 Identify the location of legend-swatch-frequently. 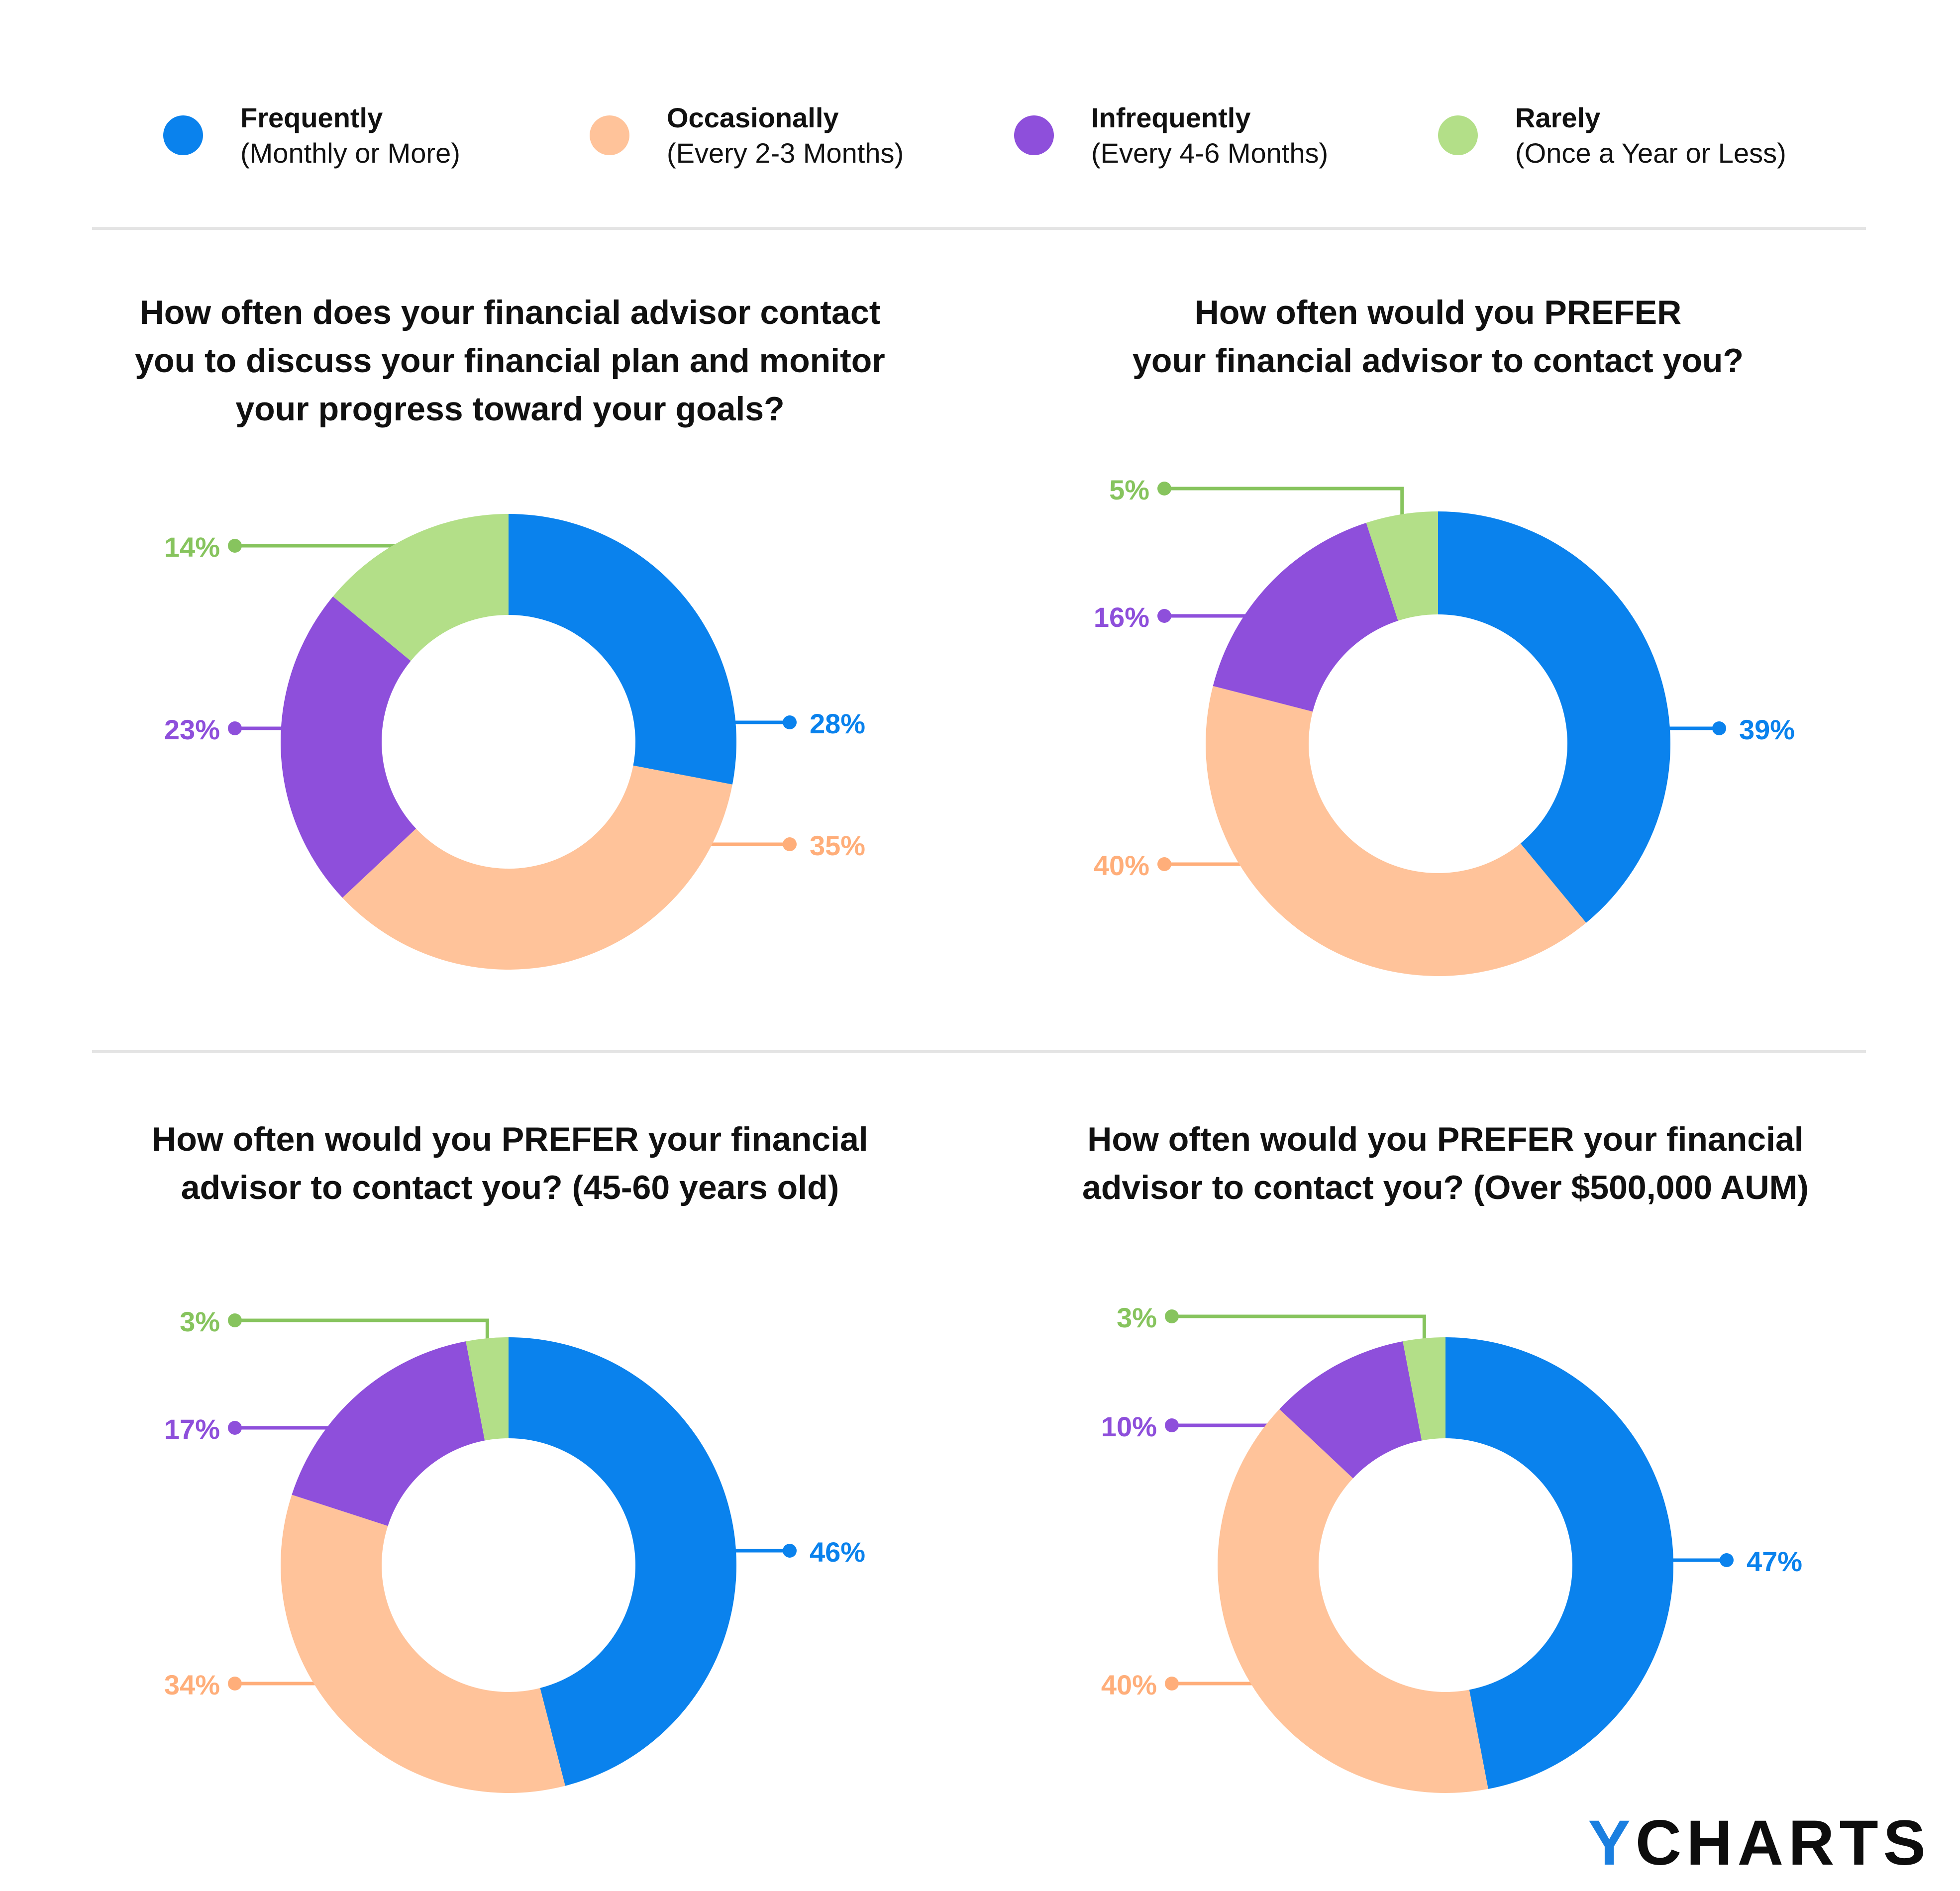
(183, 135).